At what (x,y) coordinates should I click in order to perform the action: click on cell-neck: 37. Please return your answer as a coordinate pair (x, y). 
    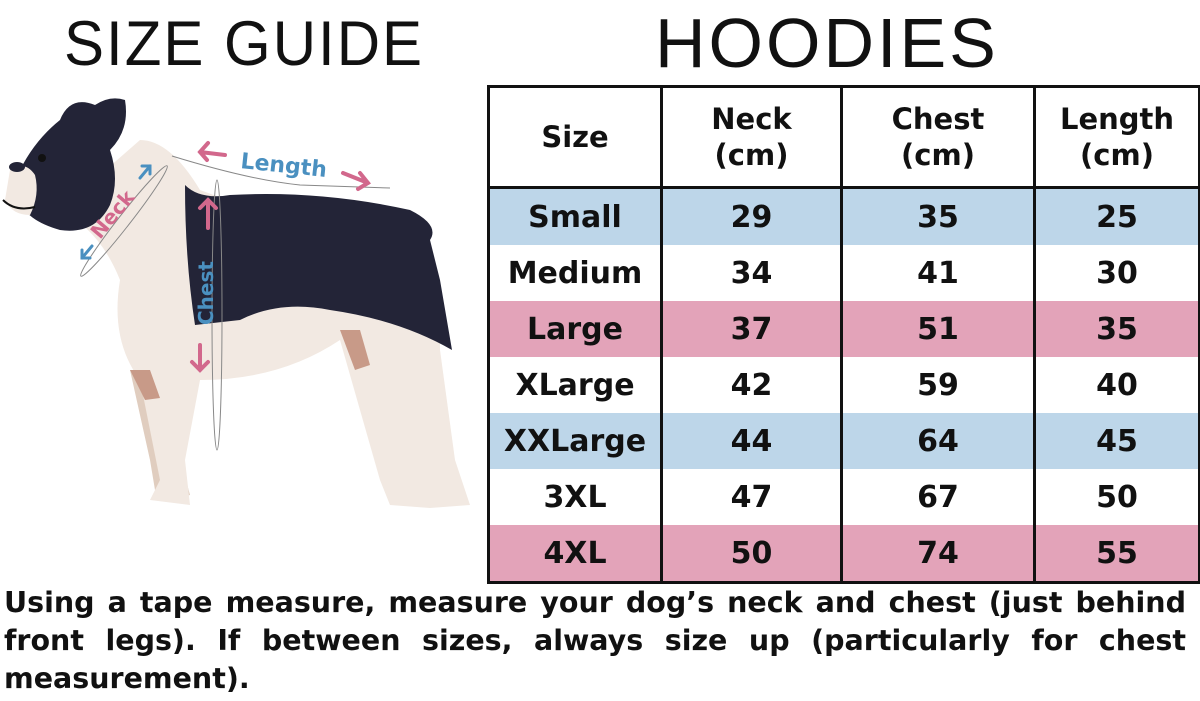
    Looking at the image, I should click on (751, 329).